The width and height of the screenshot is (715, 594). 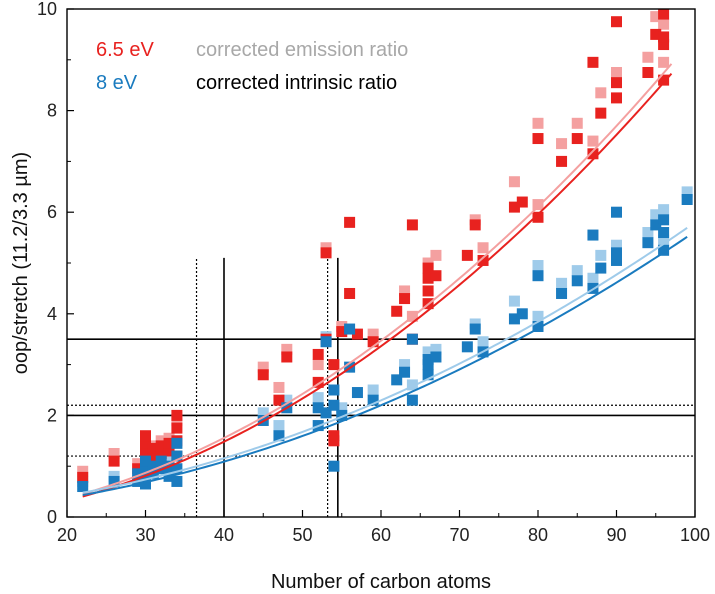 I want to click on x-tick-label: 80, so click(x=538, y=535).